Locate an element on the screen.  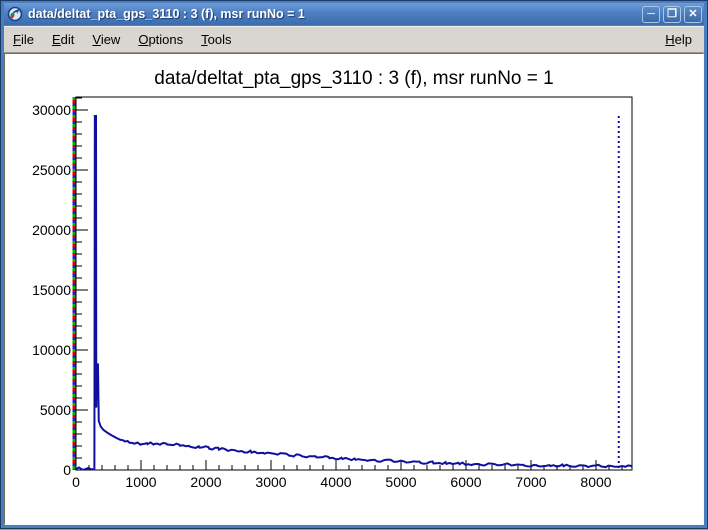
menu-edit: Edit is located at coordinates (63, 39).